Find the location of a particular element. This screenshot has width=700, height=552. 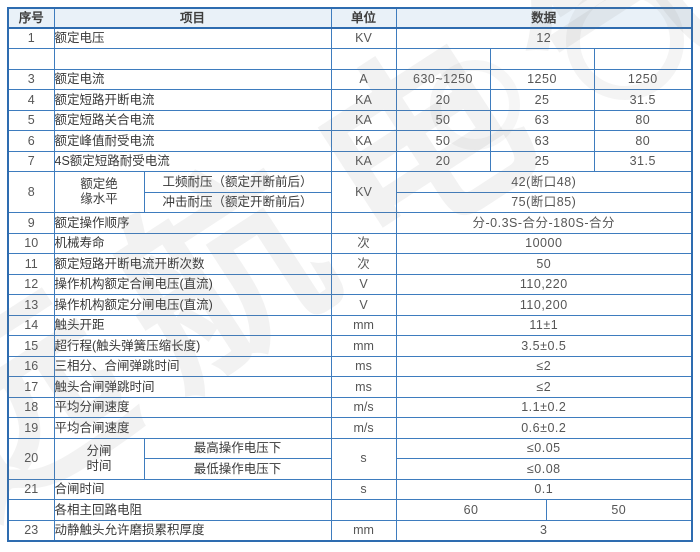

cell-item: 机械寿命 is located at coordinates (192, 243).